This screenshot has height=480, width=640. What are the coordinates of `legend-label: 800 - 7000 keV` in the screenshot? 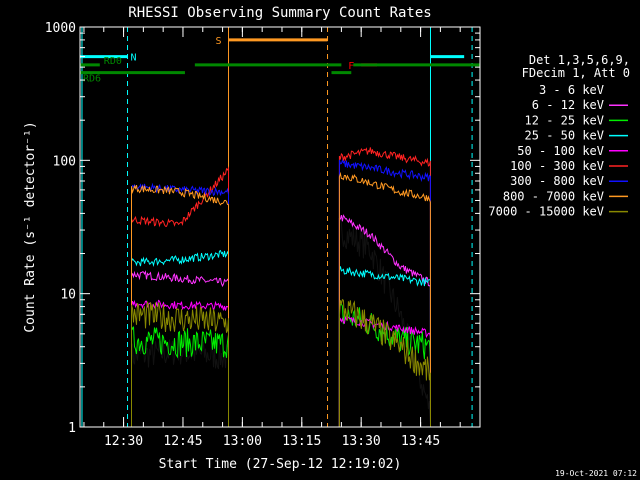 It's located at (553, 196).